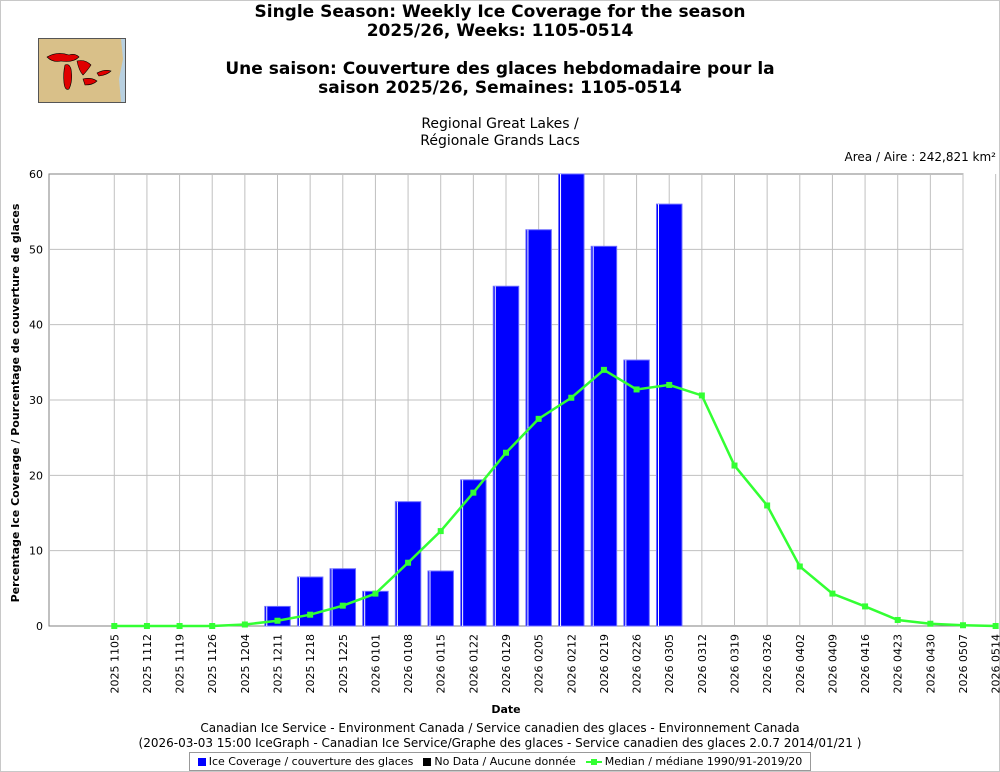 The image size is (1000, 772). What do you see at coordinates (703, 761) in the screenshot?
I see `legend-label-median: Median / médiane 1990/91-2019/20` at bounding box center [703, 761].